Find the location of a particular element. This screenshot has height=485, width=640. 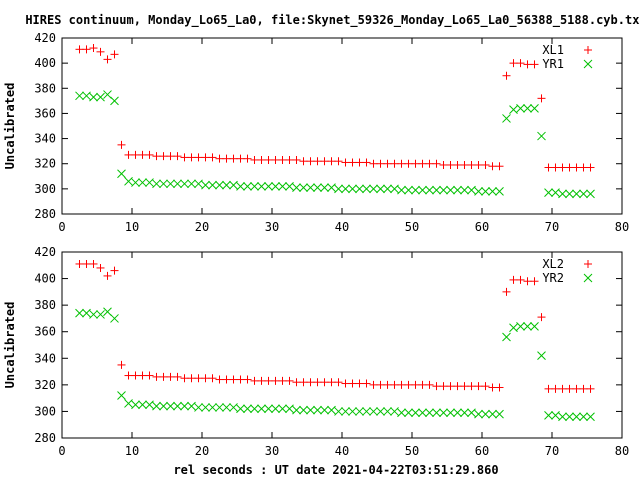

x-tick-label: 60 is located at coordinates (482, 451).